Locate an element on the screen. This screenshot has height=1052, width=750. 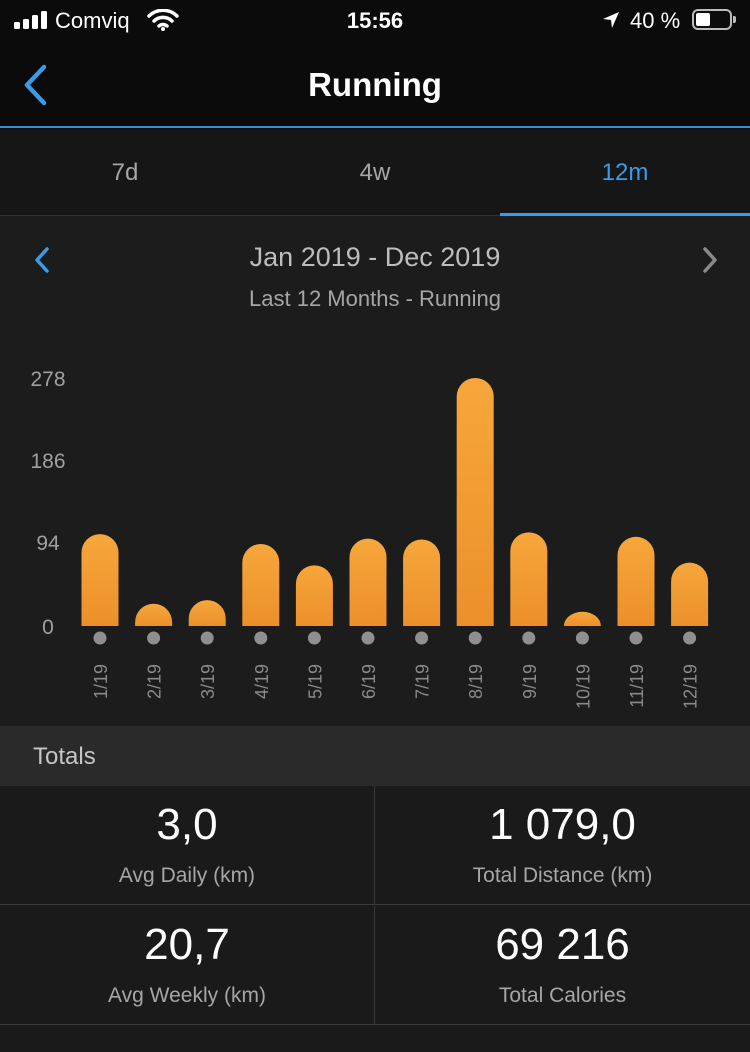
stat-avg-daily: 3,0 Avg Daily (km) is located at coordinates (187, 845).